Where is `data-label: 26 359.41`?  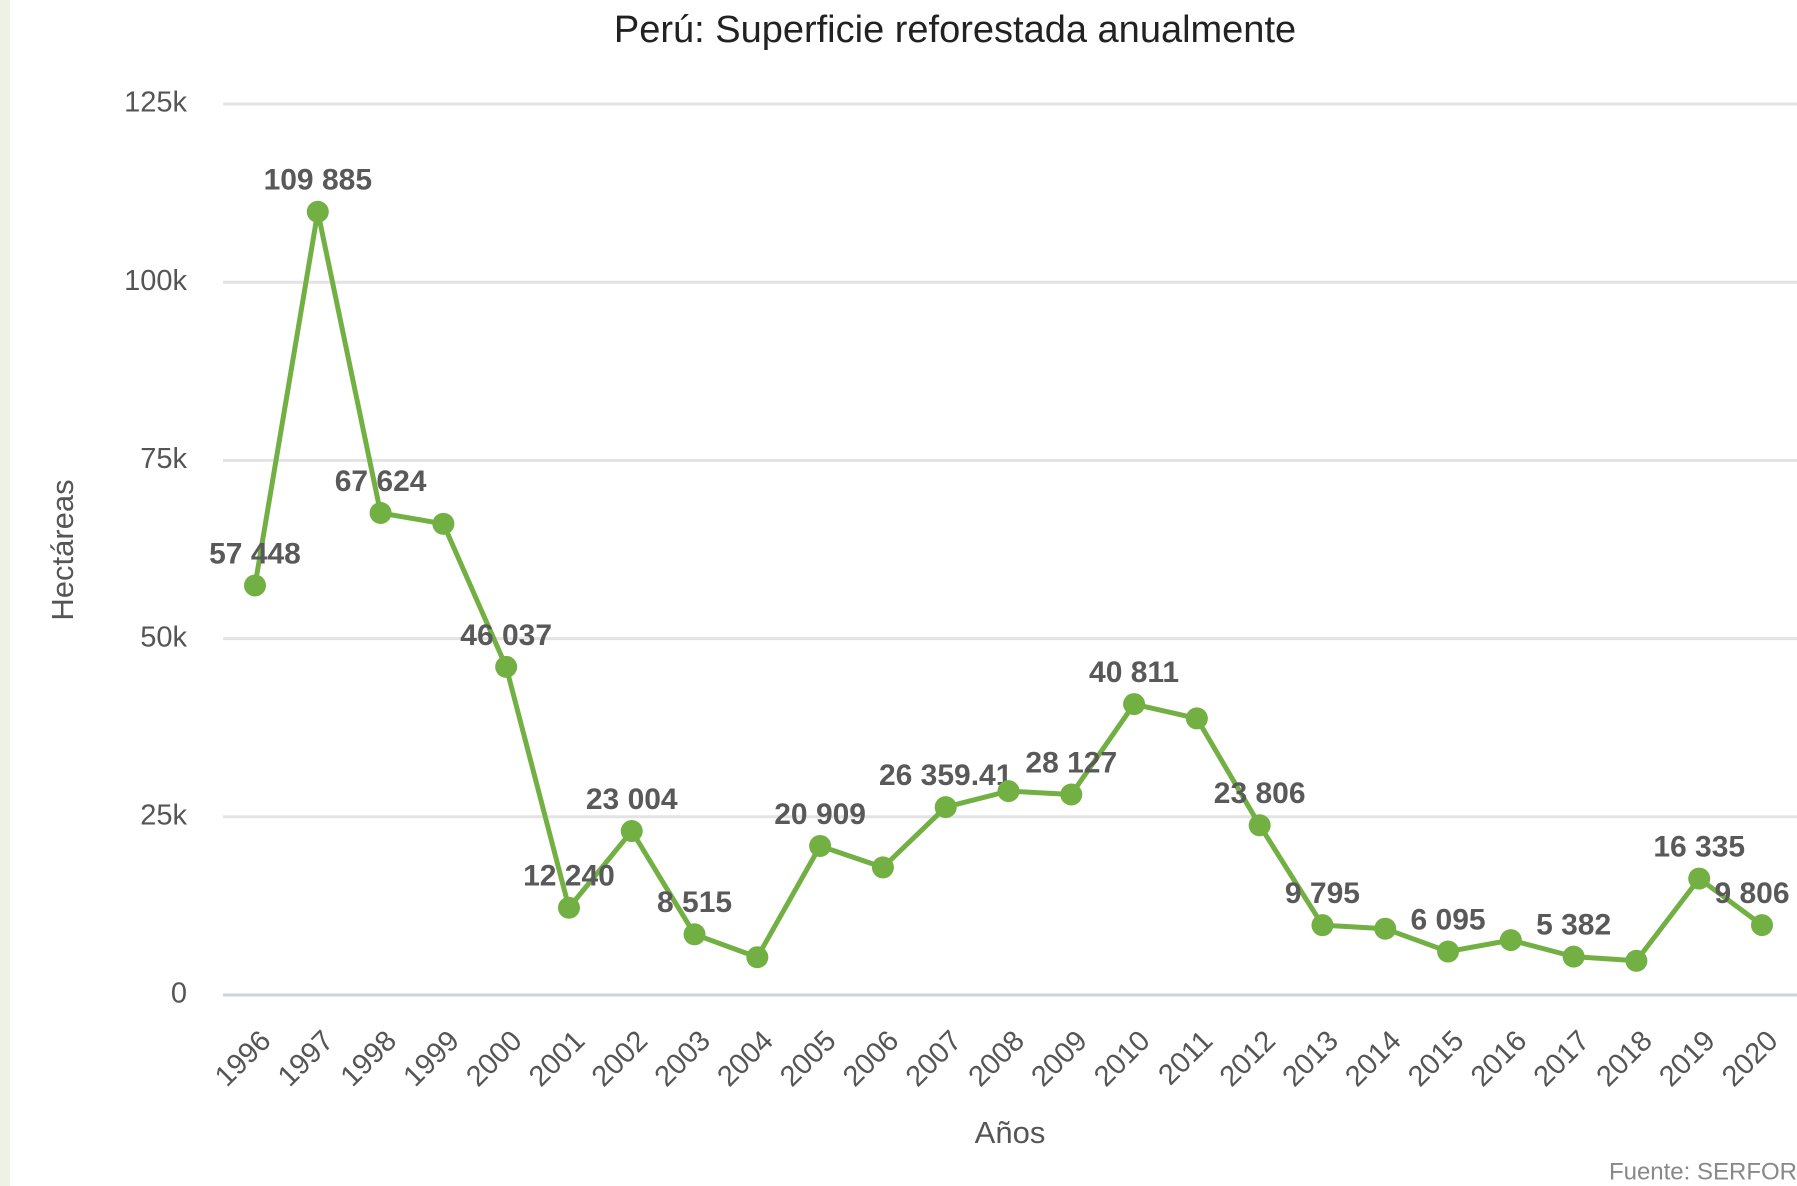 data-label: 26 359.41 is located at coordinates (945, 775).